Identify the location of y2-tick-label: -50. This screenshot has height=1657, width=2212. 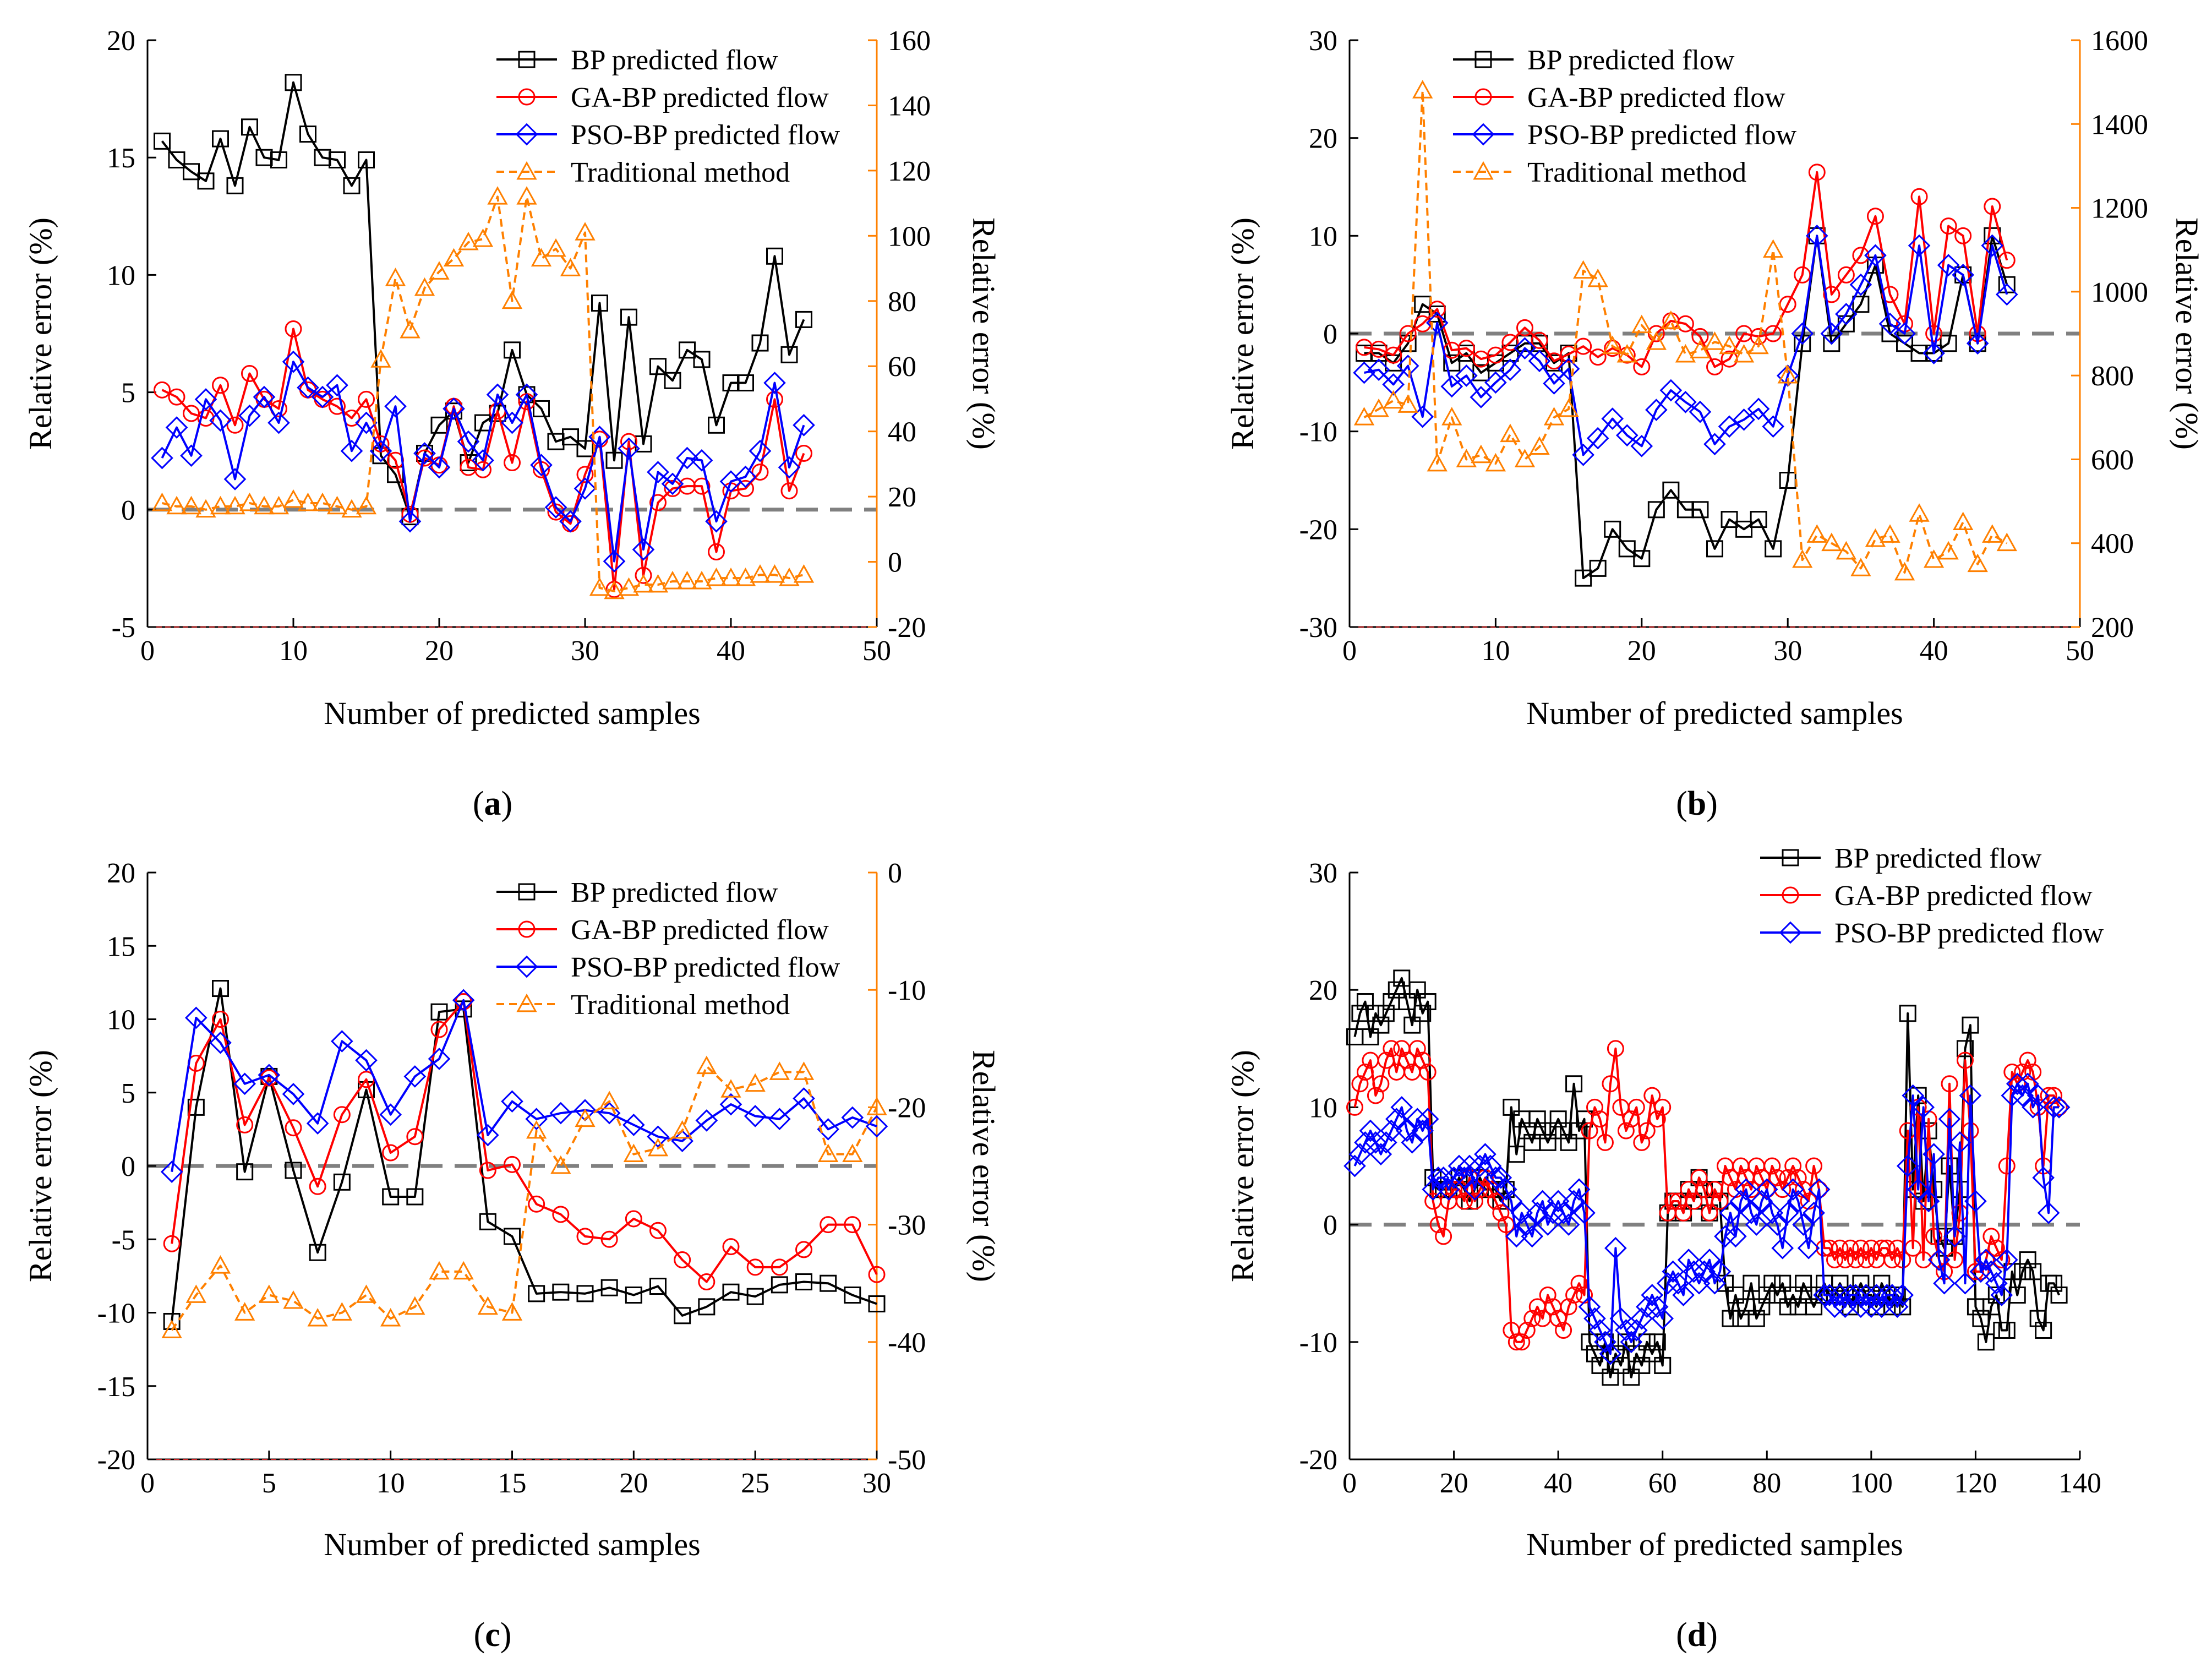
(907, 1460).